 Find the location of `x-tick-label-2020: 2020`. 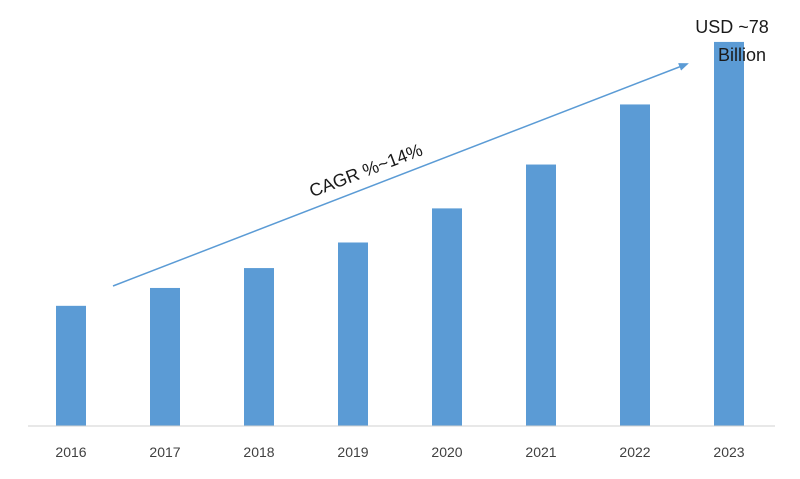

x-tick-label-2020: 2020 is located at coordinates (446, 452).